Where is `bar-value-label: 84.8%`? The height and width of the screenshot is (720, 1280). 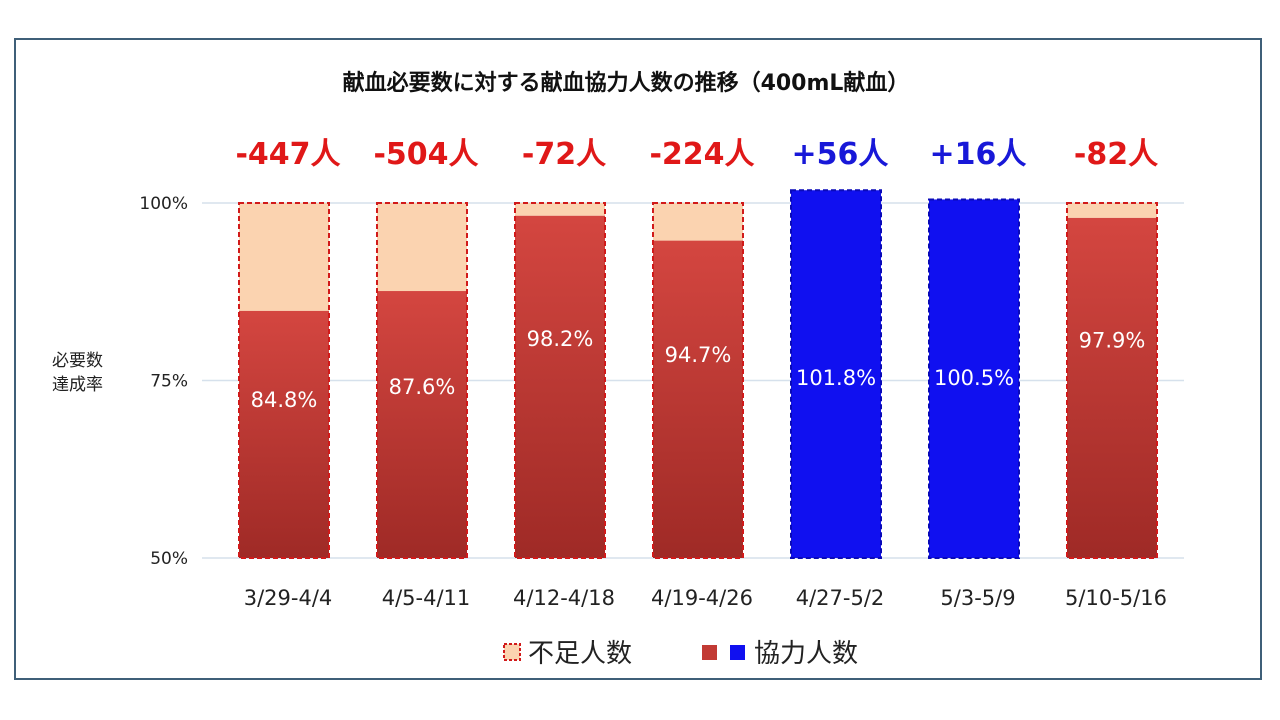
bar-value-label: 84.8% is located at coordinates (284, 400).